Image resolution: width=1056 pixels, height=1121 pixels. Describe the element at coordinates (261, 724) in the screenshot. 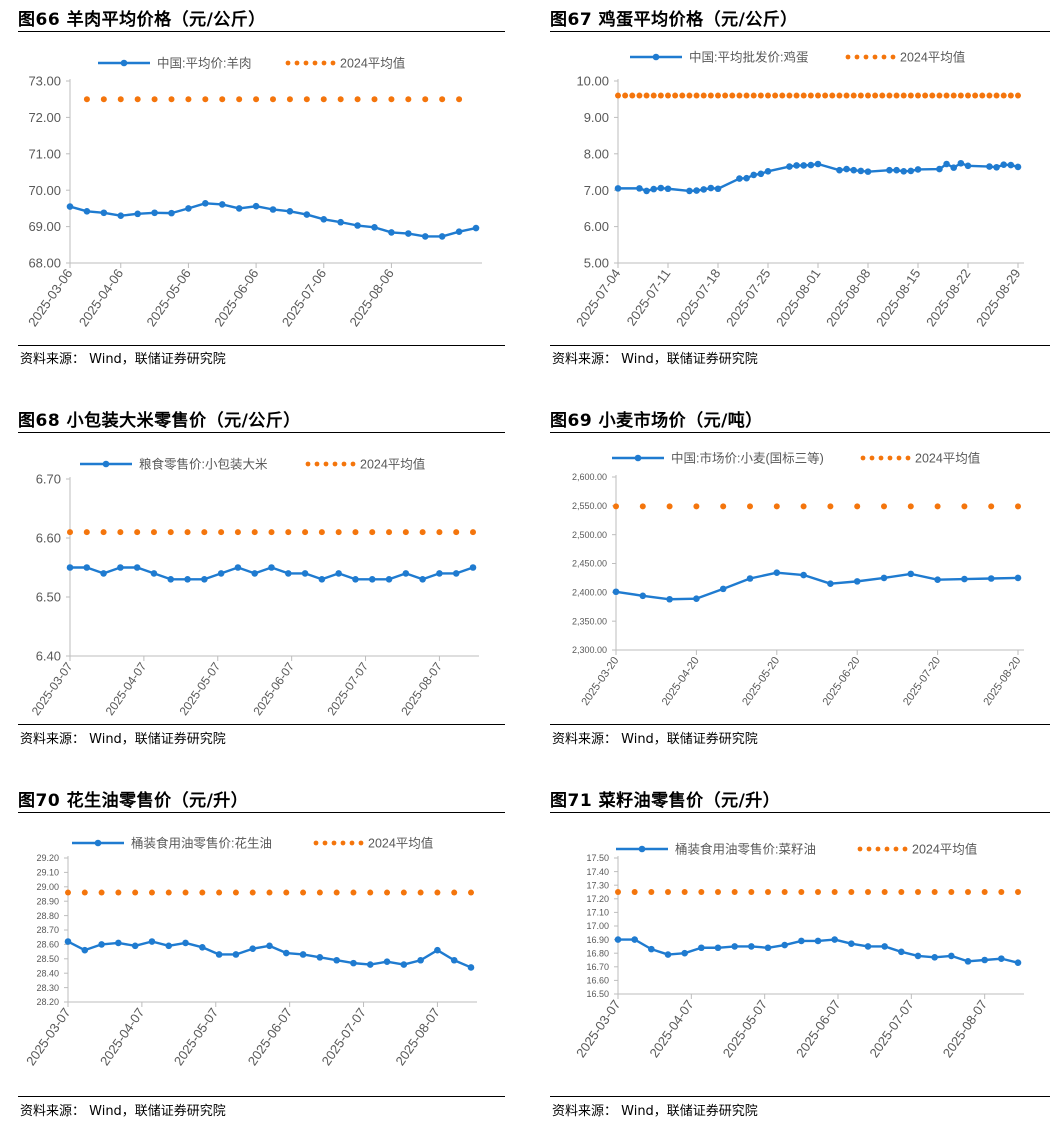

I see `source-rule` at that location.